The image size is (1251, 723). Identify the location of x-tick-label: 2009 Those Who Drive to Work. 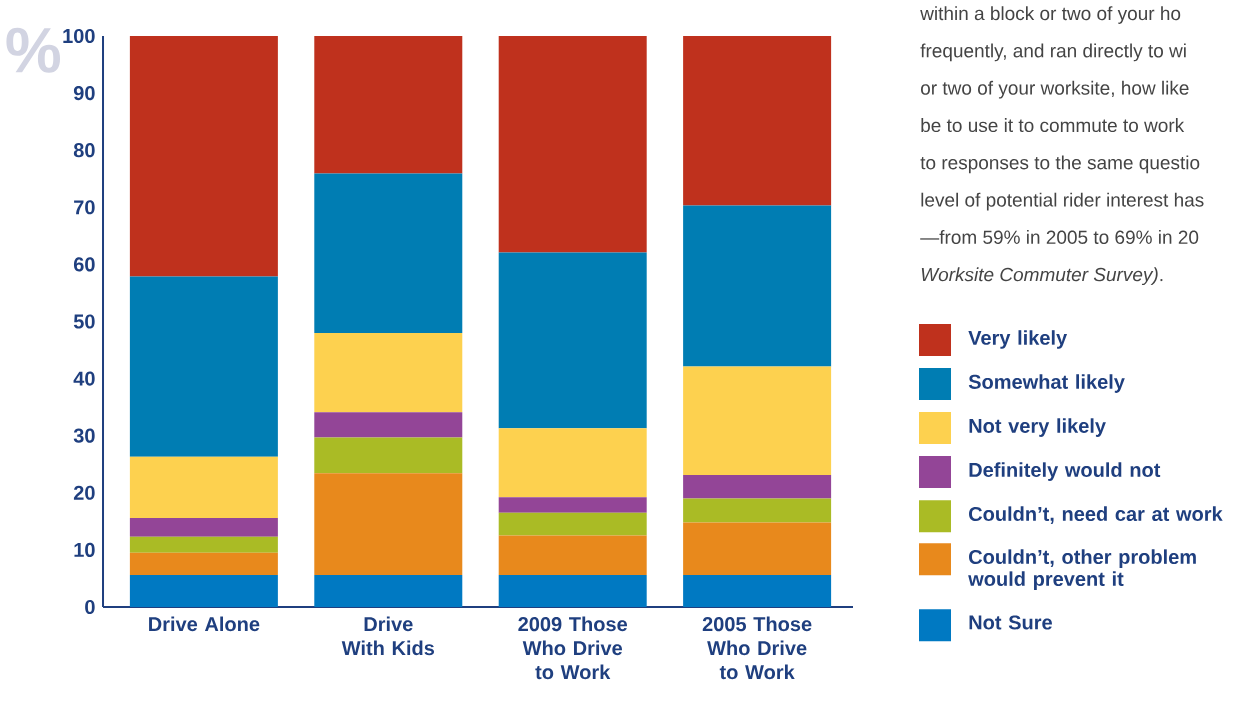
(573, 648).